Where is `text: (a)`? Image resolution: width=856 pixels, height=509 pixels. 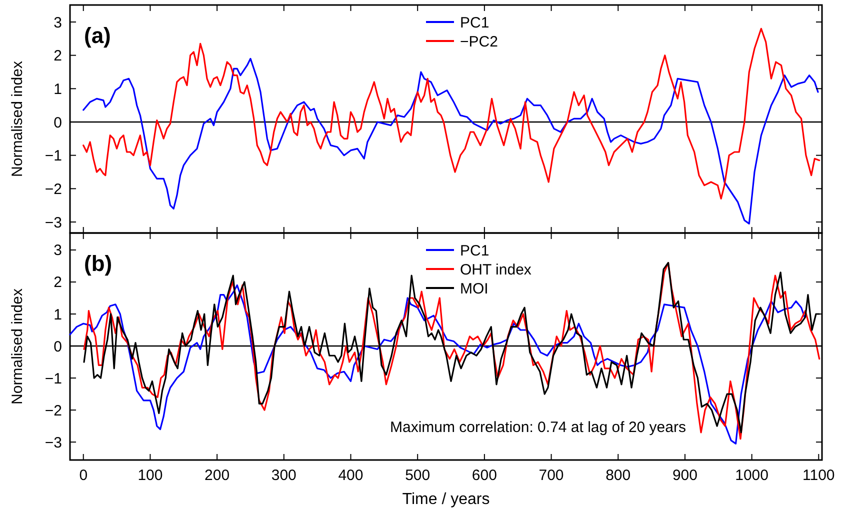
text: (a) is located at coordinates (97, 35).